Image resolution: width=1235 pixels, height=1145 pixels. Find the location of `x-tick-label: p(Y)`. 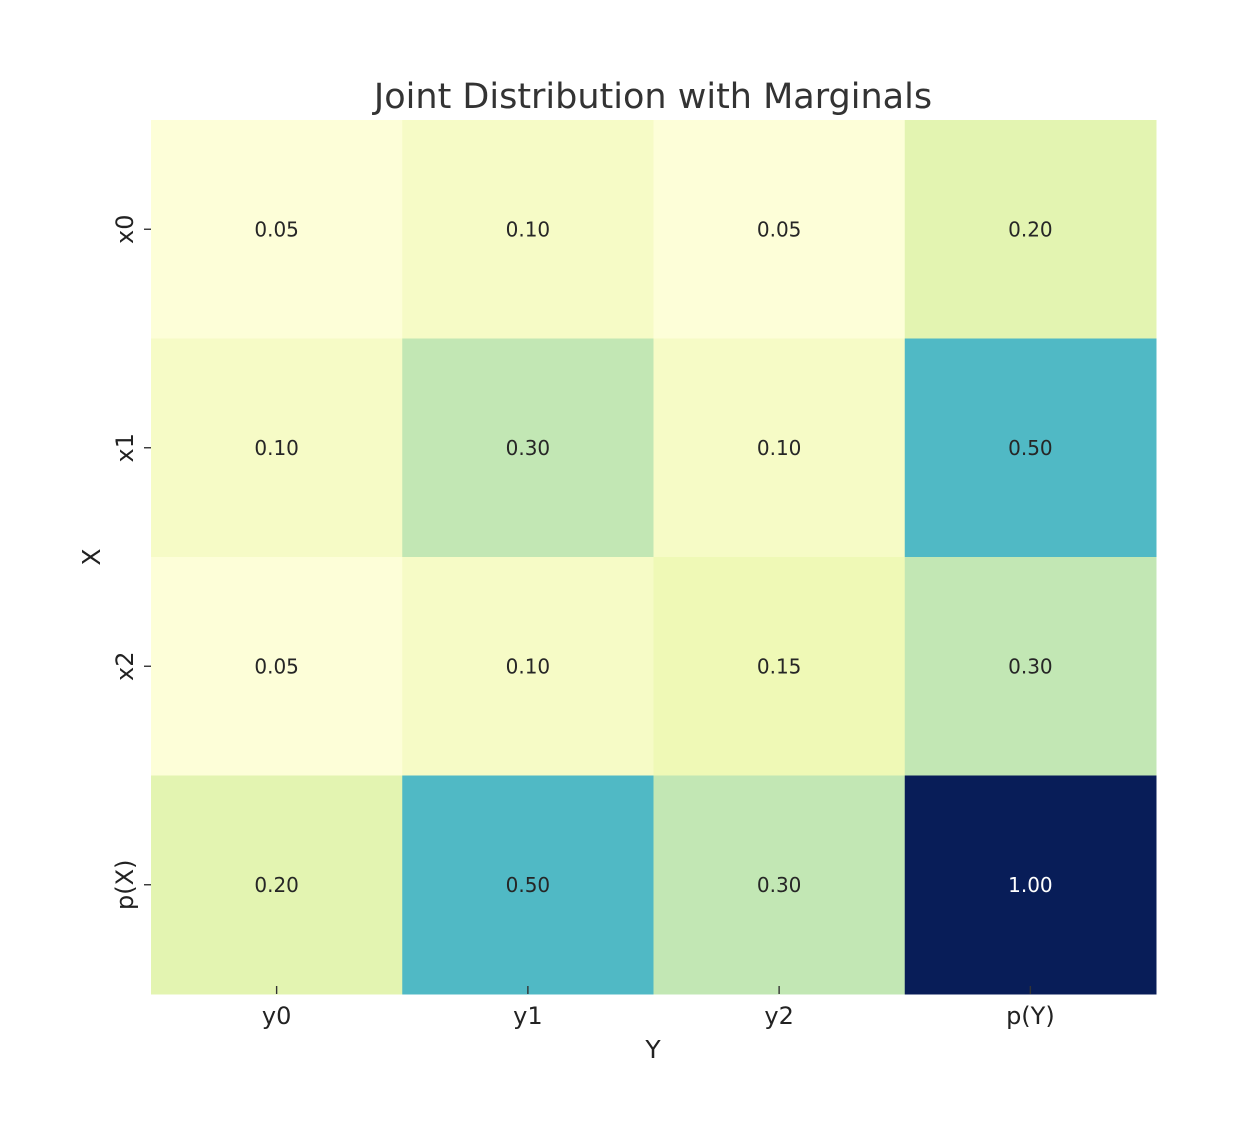

x-tick-label: p(Y) is located at coordinates (1030, 1016).